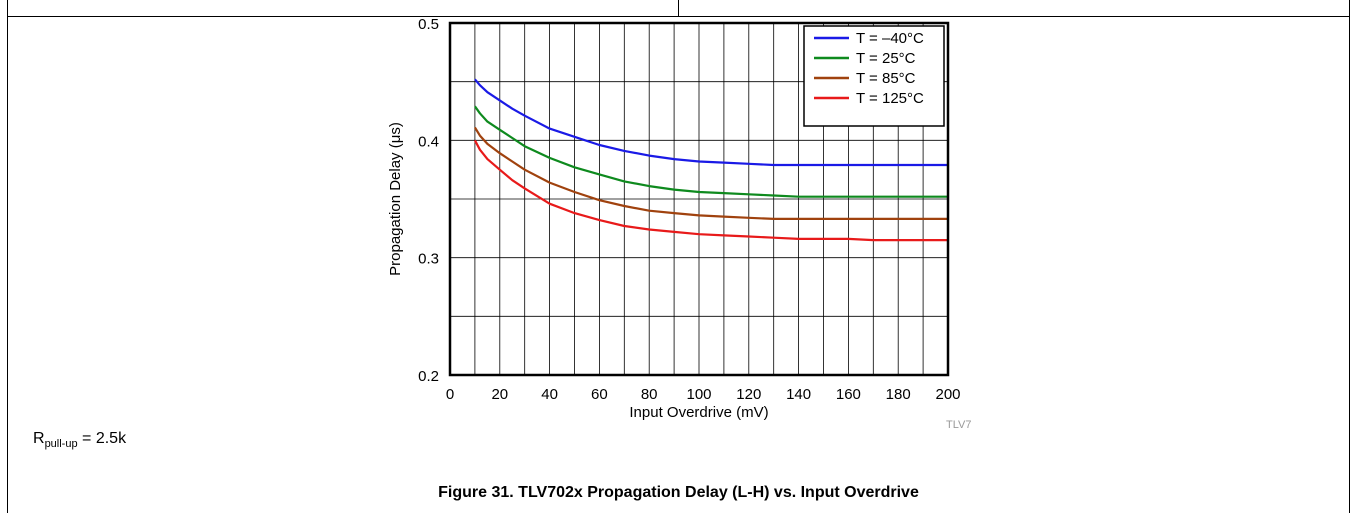 This screenshot has height=513, width=1357. What do you see at coordinates (898, 394) in the screenshot?
I see `x-tick-label: 180` at bounding box center [898, 394].